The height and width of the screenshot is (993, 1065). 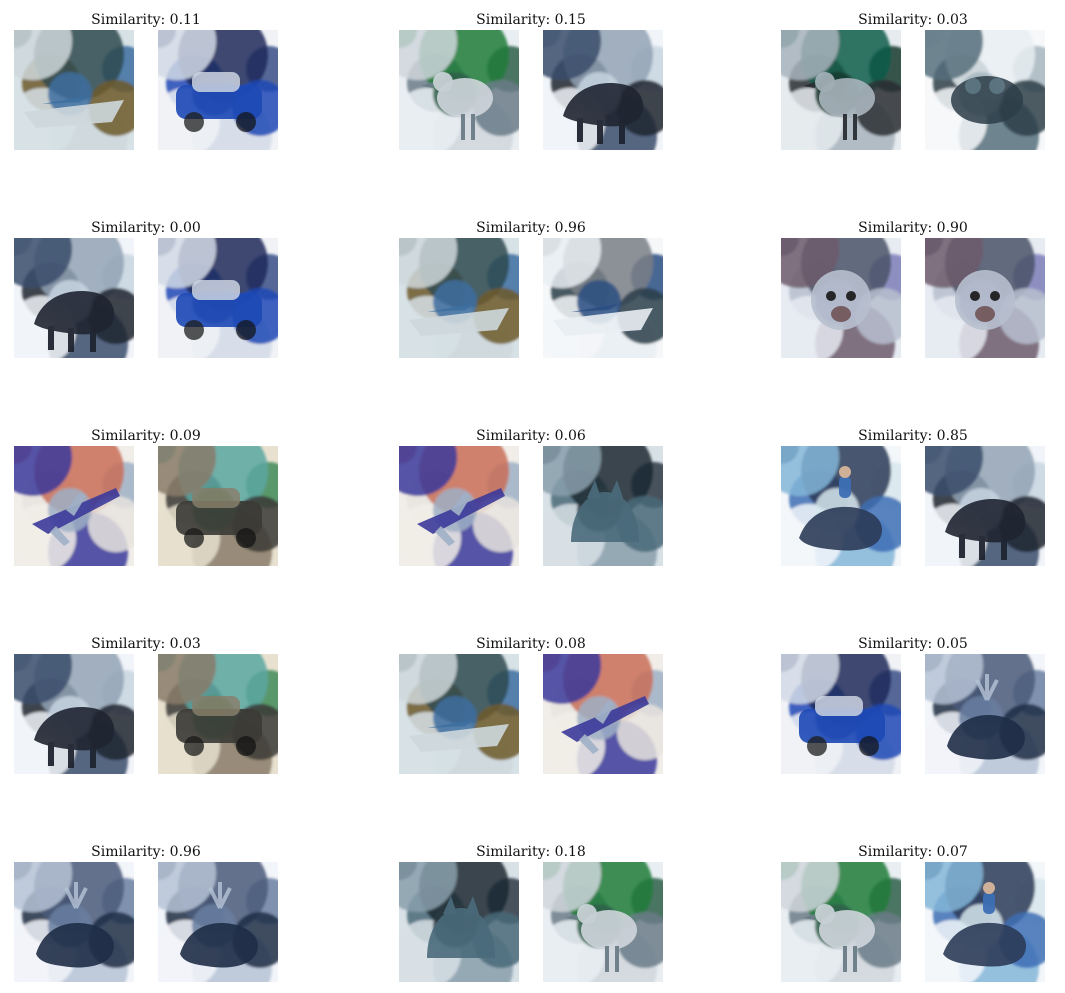 What do you see at coordinates (218, 922) in the screenshot?
I see `right-image-r5-c1` at bounding box center [218, 922].